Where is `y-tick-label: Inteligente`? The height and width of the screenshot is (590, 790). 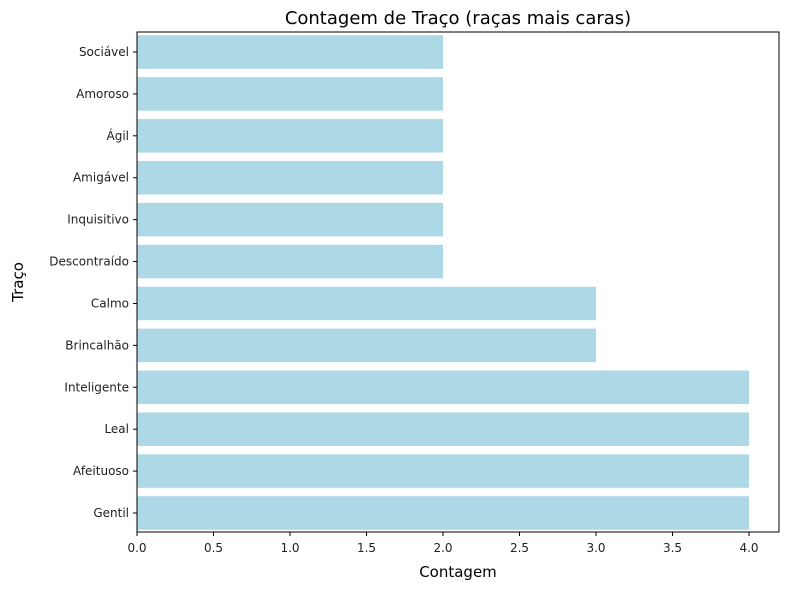
y-tick-label: Inteligente is located at coordinates (96, 387).